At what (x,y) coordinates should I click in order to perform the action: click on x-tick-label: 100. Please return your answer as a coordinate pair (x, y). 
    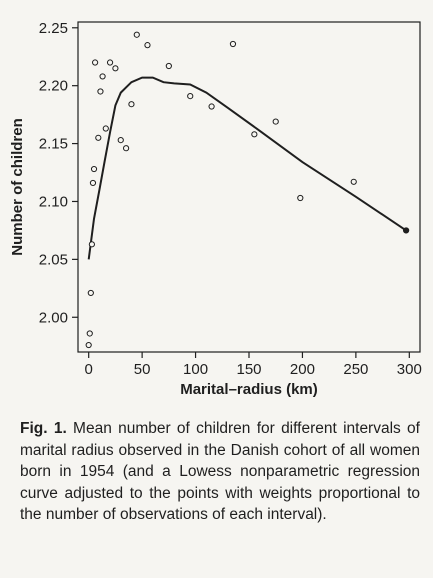
    Looking at the image, I should click on (195, 369).